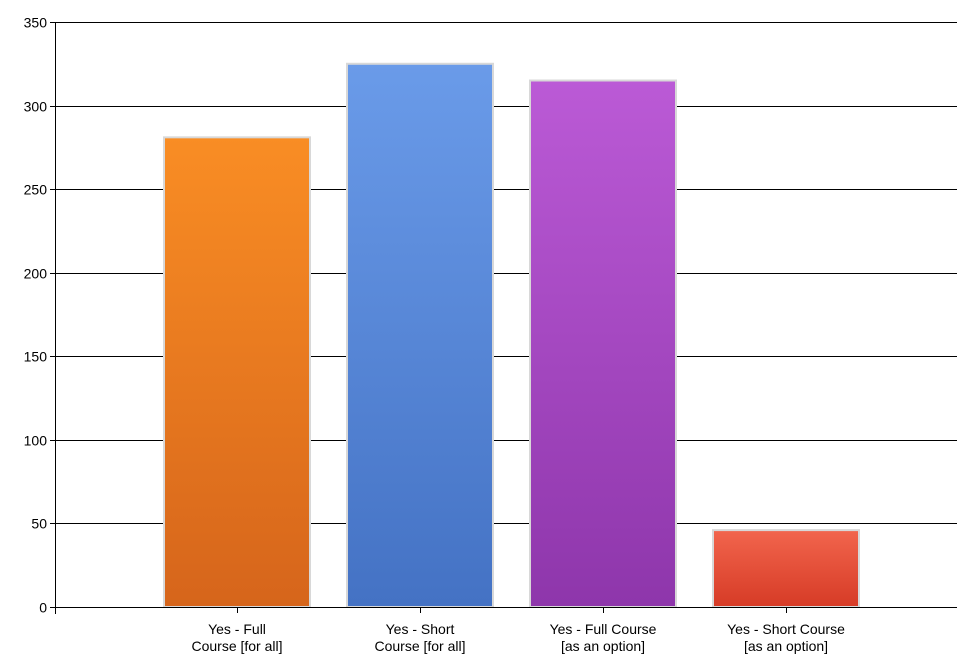  I want to click on y-tick-label: 150, so click(36, 357).